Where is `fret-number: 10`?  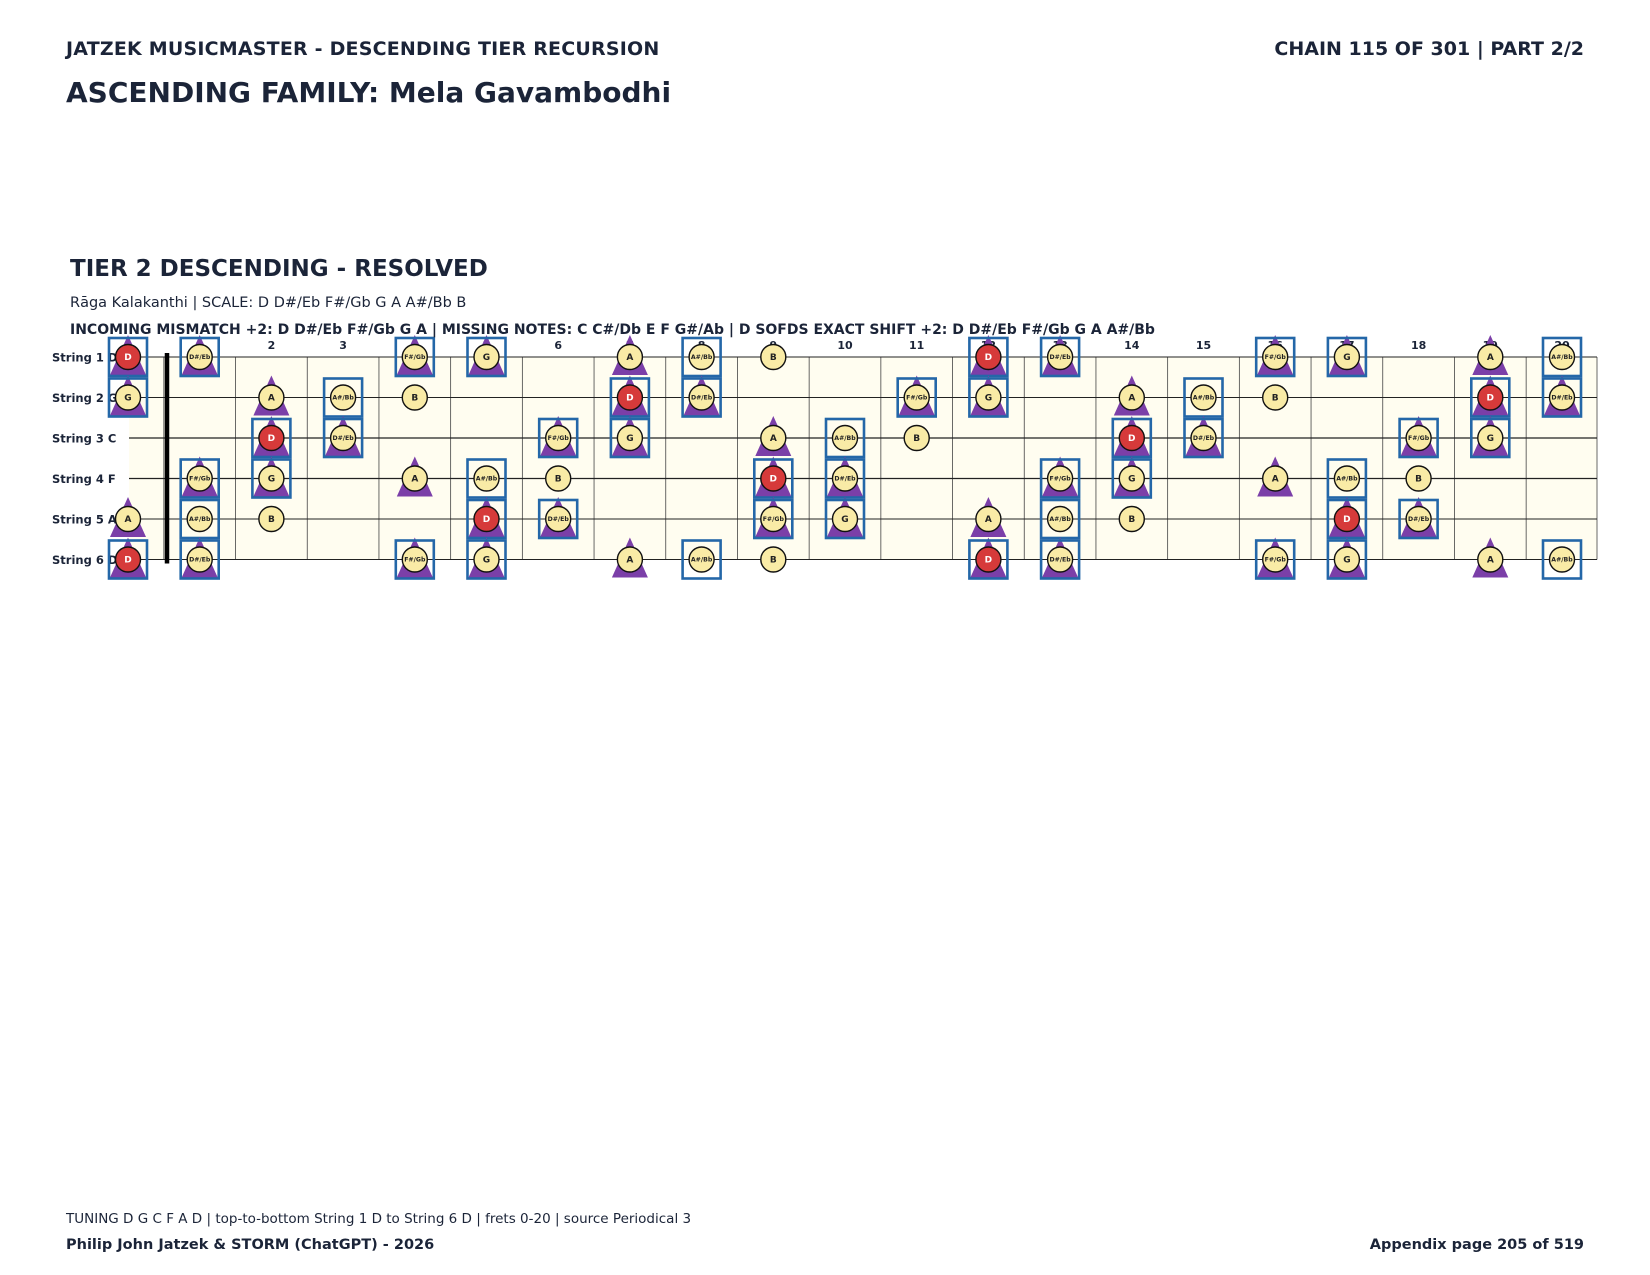
fret-number: 10 is located at coordinates (845, 345).